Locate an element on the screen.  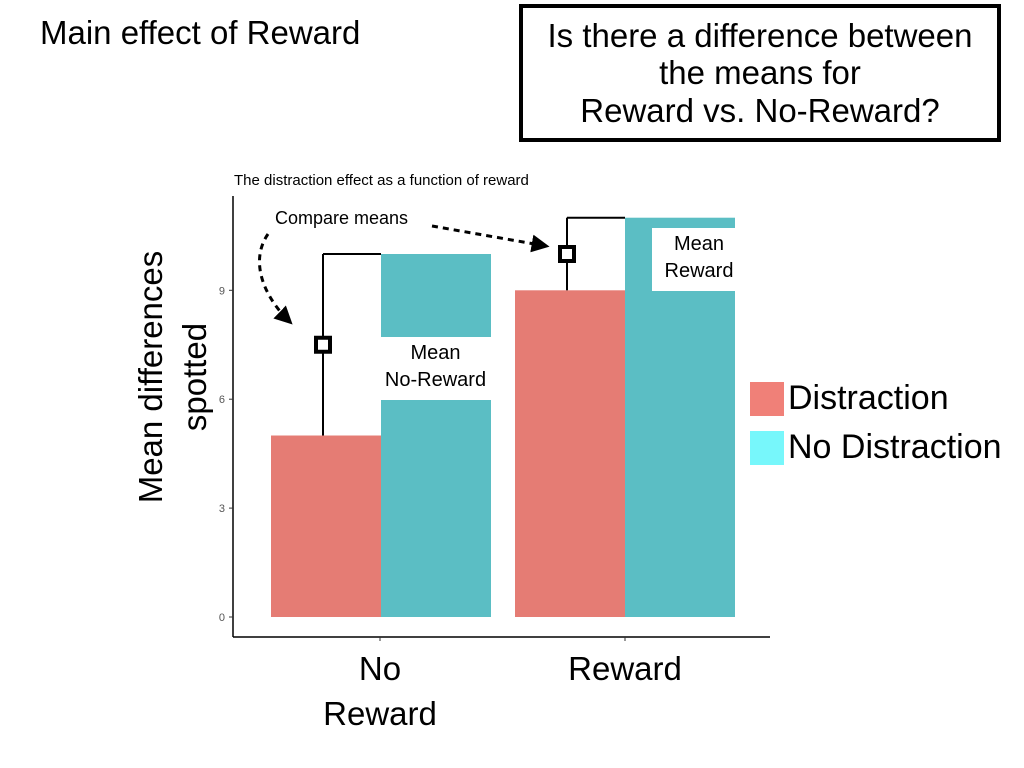
y-tick-label: 6 is located at coordinates (222, 400).